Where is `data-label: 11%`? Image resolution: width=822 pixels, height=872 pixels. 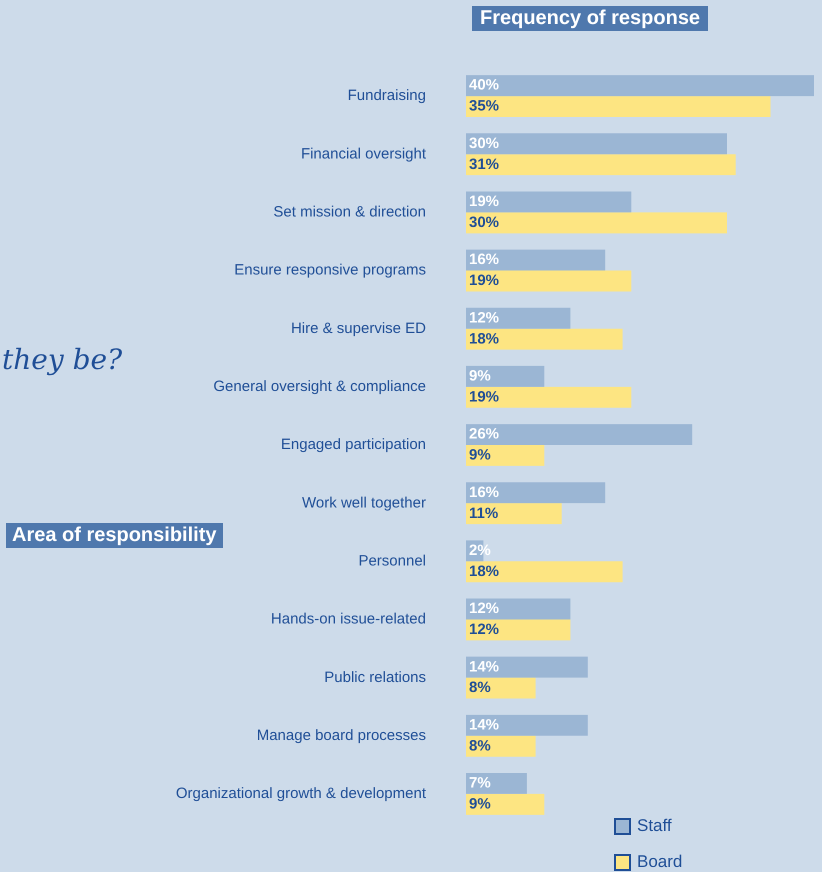
data-label: 11% is located at coordinates (483, 513).